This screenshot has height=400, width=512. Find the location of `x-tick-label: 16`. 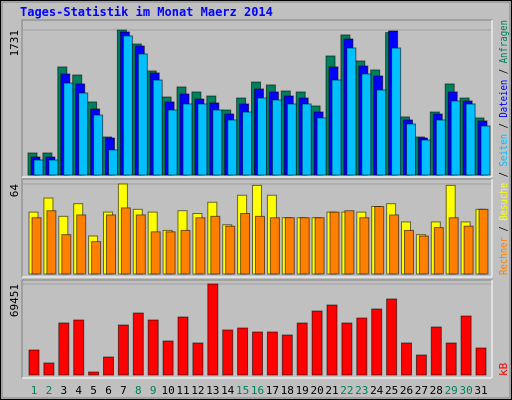

x-tick-label: 16 is located at coordinates (257, 390).